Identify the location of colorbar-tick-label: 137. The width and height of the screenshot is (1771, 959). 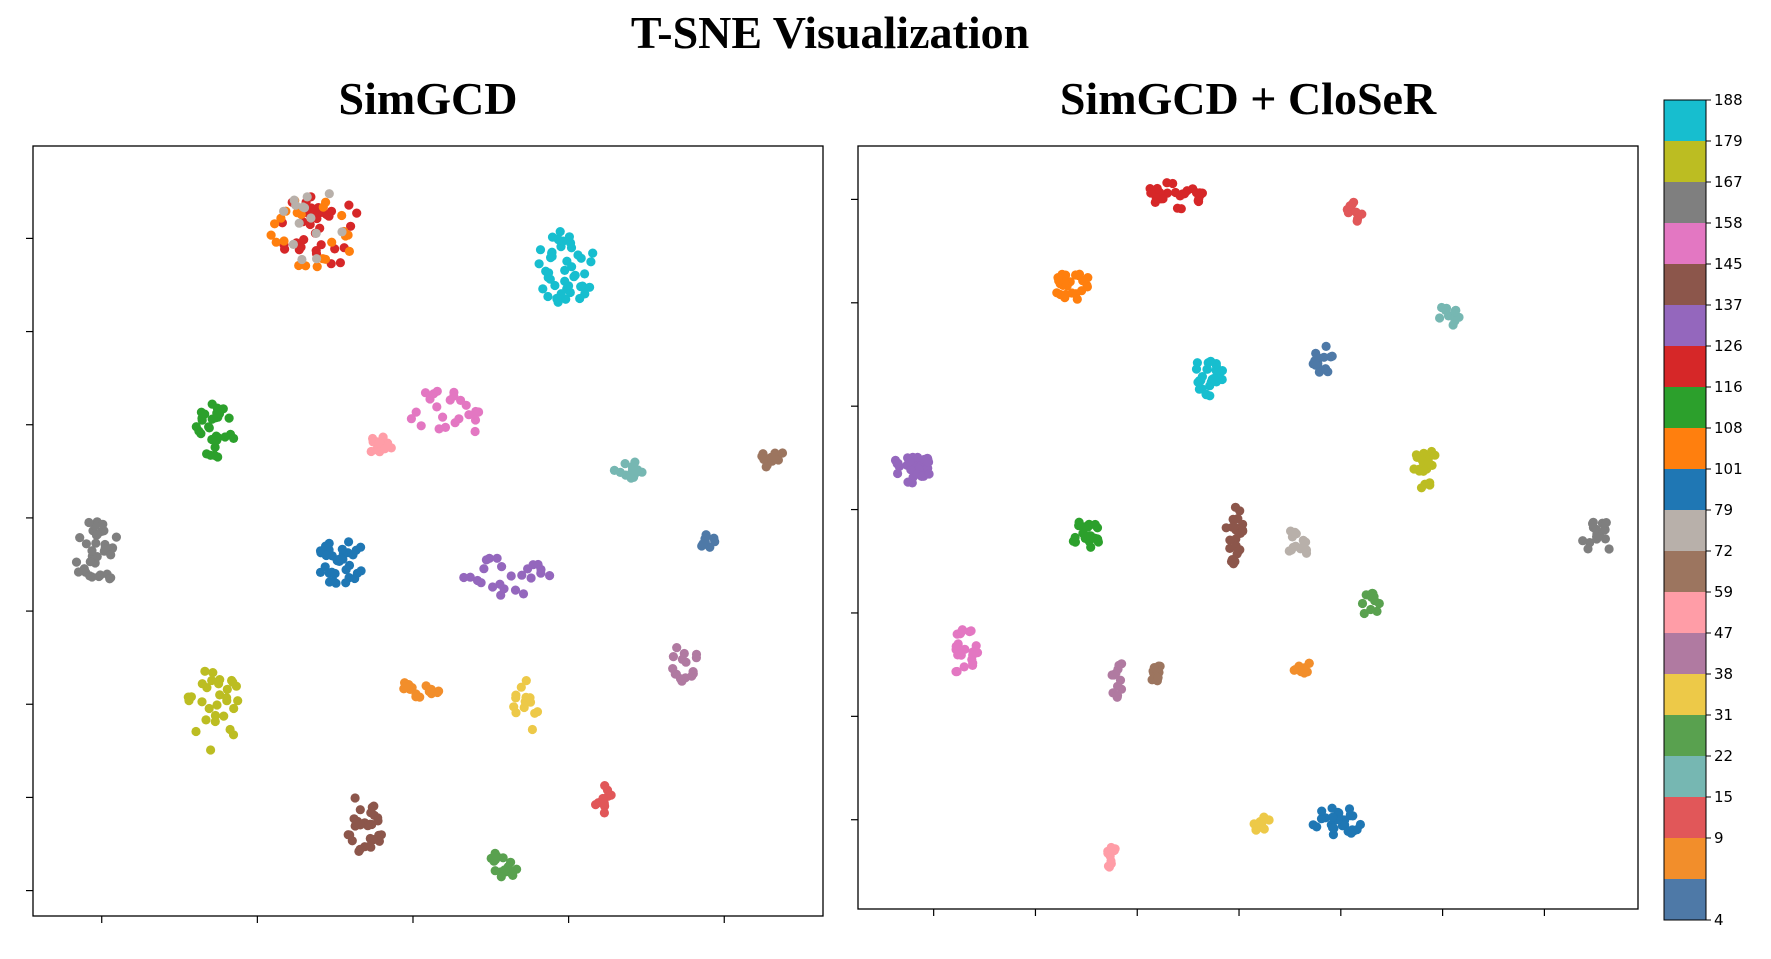
(1728, 305).